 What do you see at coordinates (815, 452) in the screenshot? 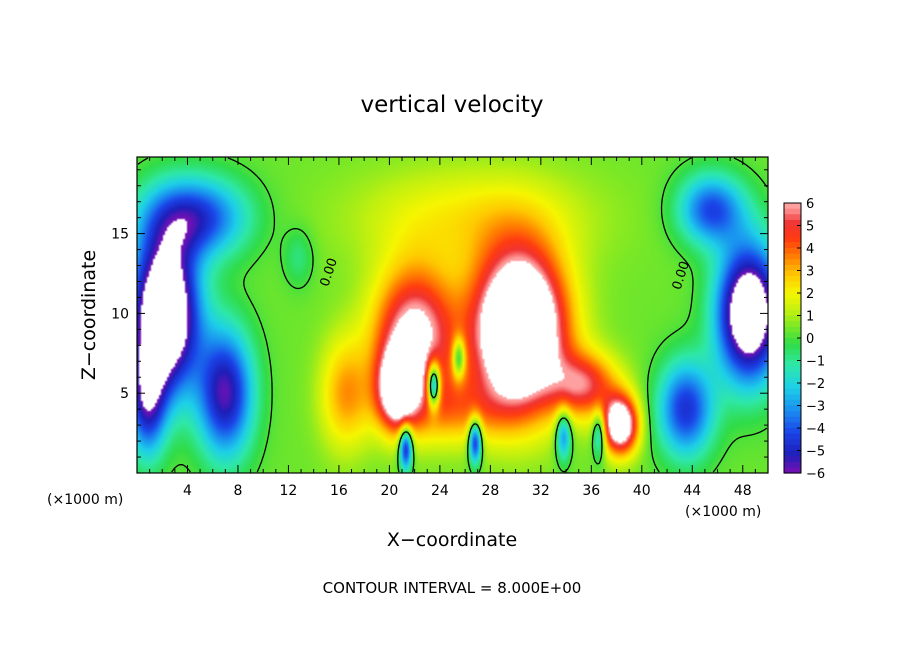
I see `colorbar-tick-label: −5` at bounding box center [815, 452].